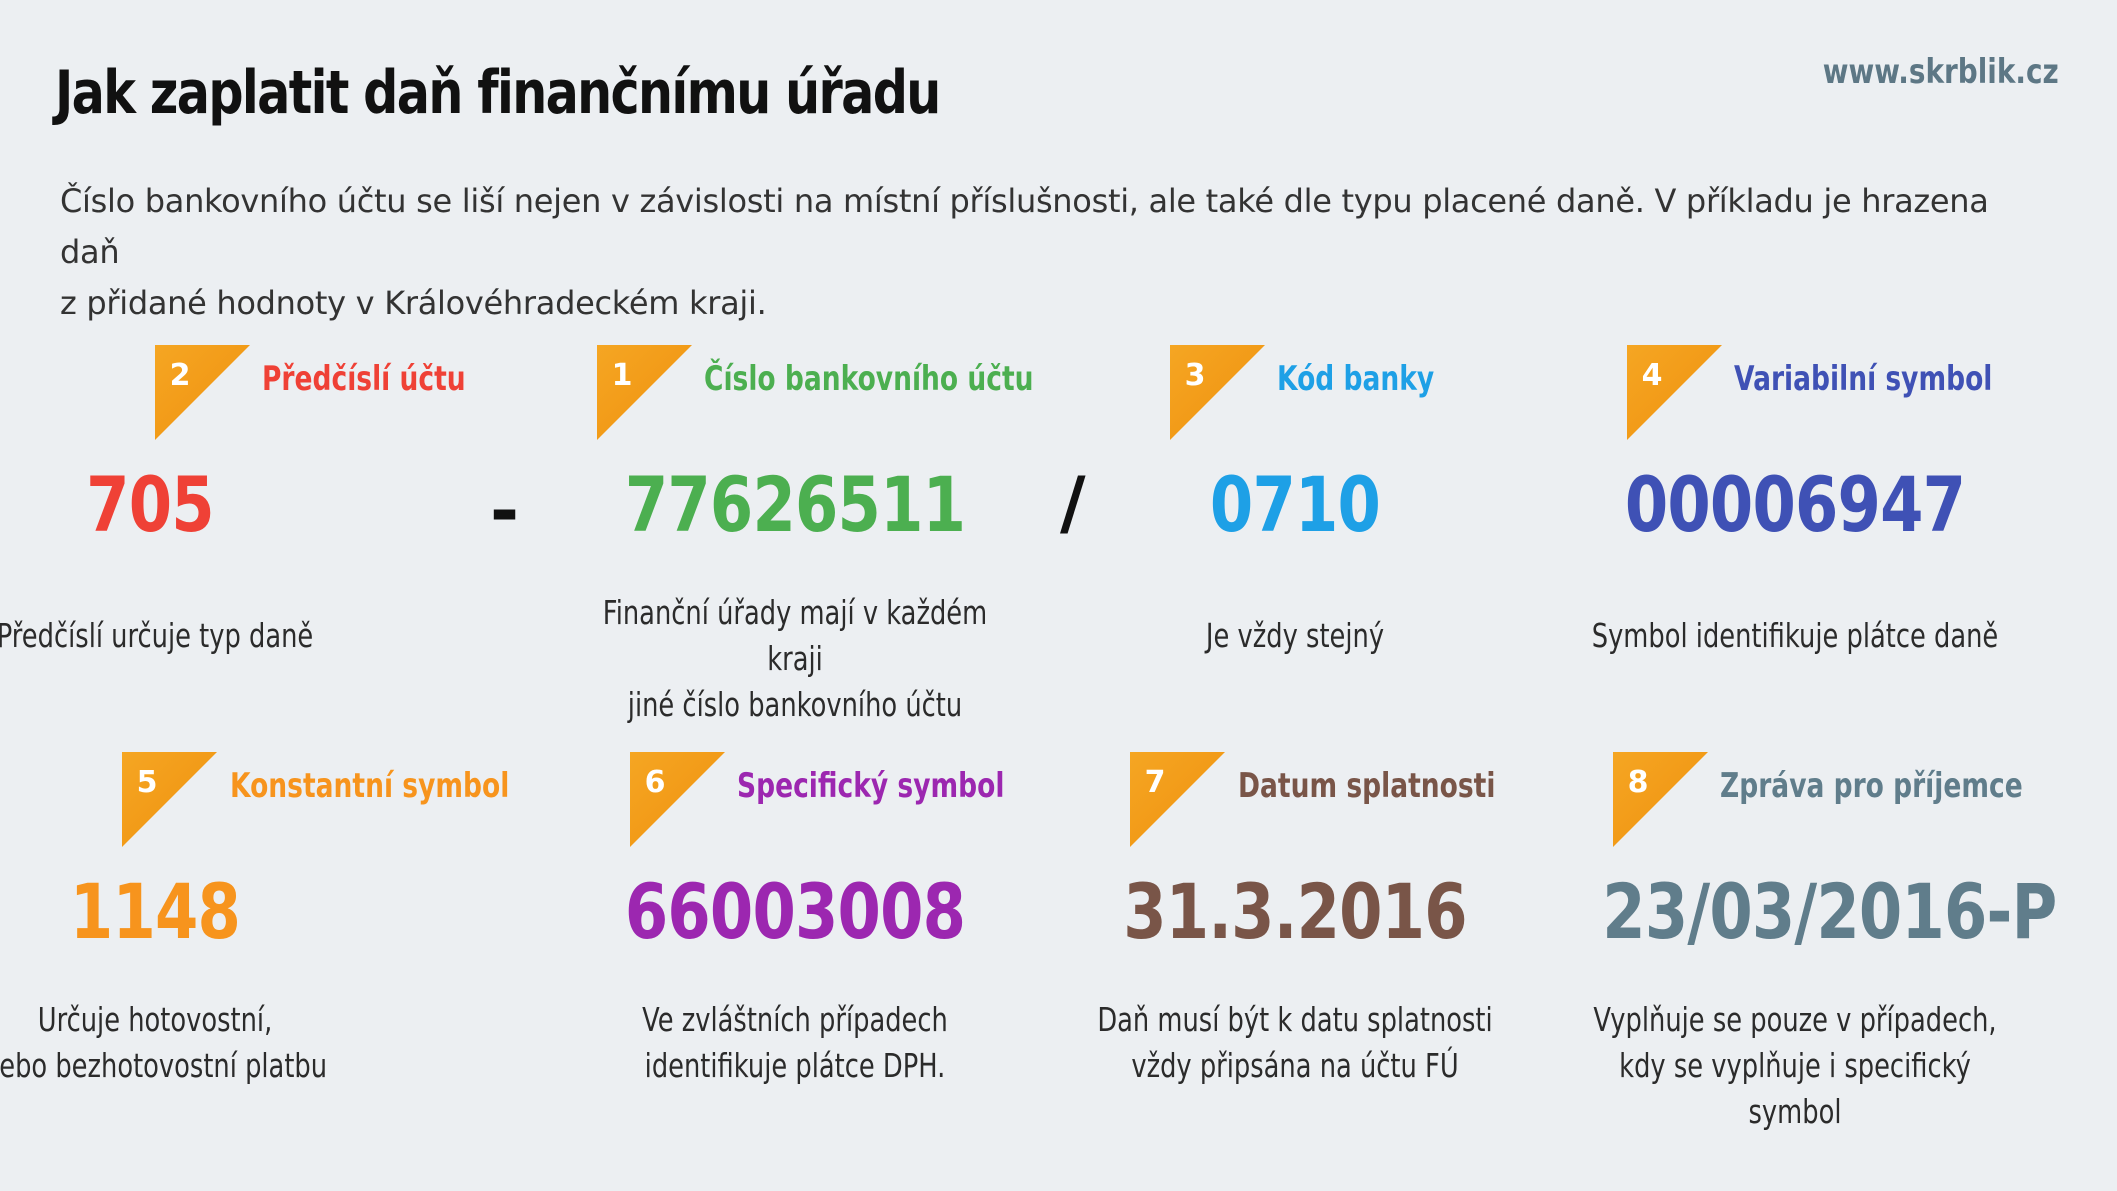 This screenshot has height=1191, width=2117. What do you see at coordinates (155, 1019) in the screenshot?
I see `card-description-line-1: Určuje hotovostní,` at bounding box center [155, 1019].